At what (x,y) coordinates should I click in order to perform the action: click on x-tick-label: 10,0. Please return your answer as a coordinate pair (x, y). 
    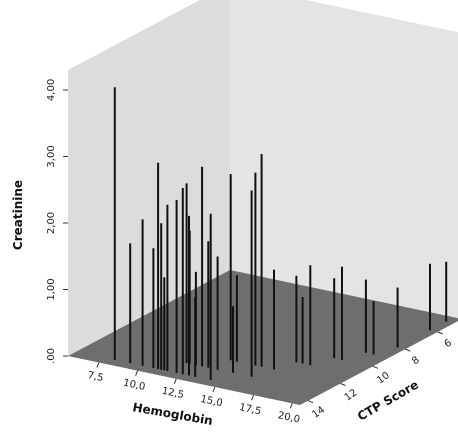
    Looking at the image, I should click on (134, 385).